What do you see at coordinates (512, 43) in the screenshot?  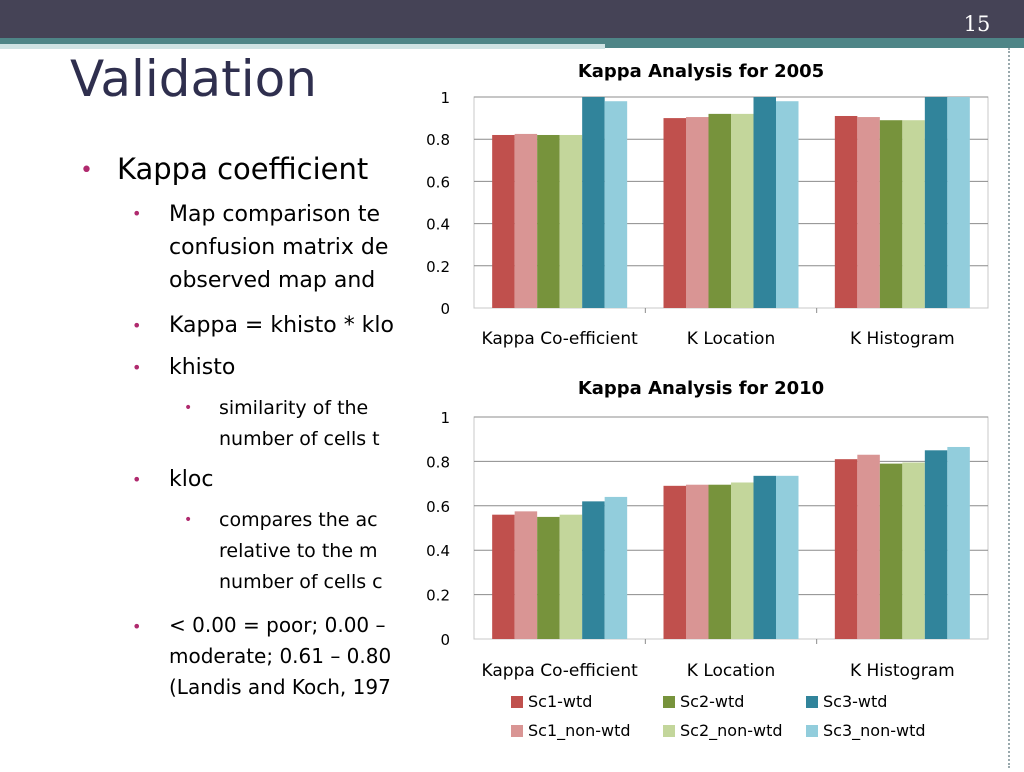 I see `accent-band` at bounding box center [512, 43].